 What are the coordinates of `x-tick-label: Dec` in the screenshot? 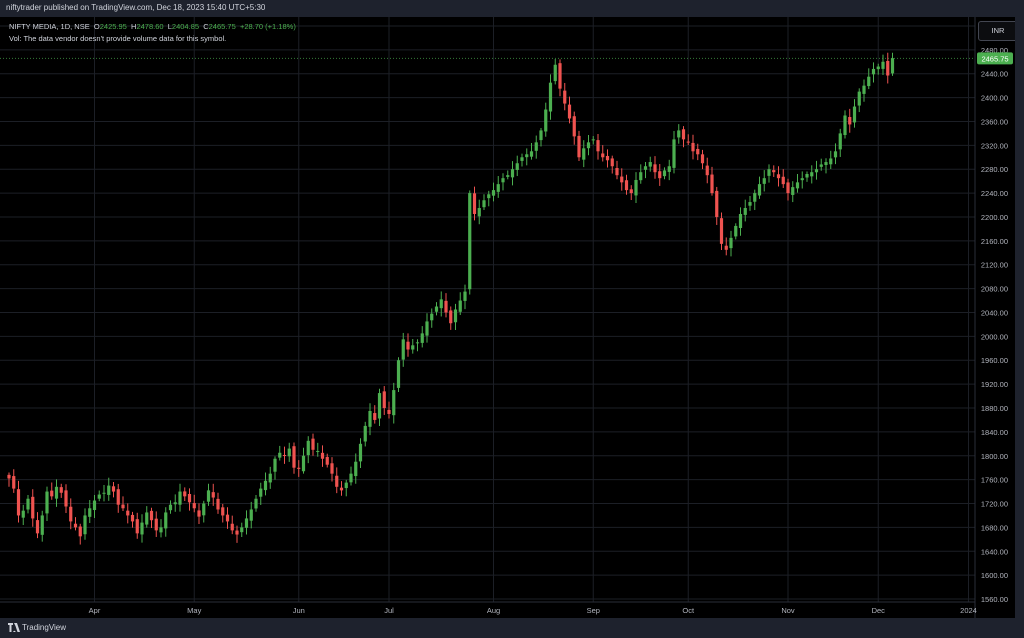 It's located at (879, 610).